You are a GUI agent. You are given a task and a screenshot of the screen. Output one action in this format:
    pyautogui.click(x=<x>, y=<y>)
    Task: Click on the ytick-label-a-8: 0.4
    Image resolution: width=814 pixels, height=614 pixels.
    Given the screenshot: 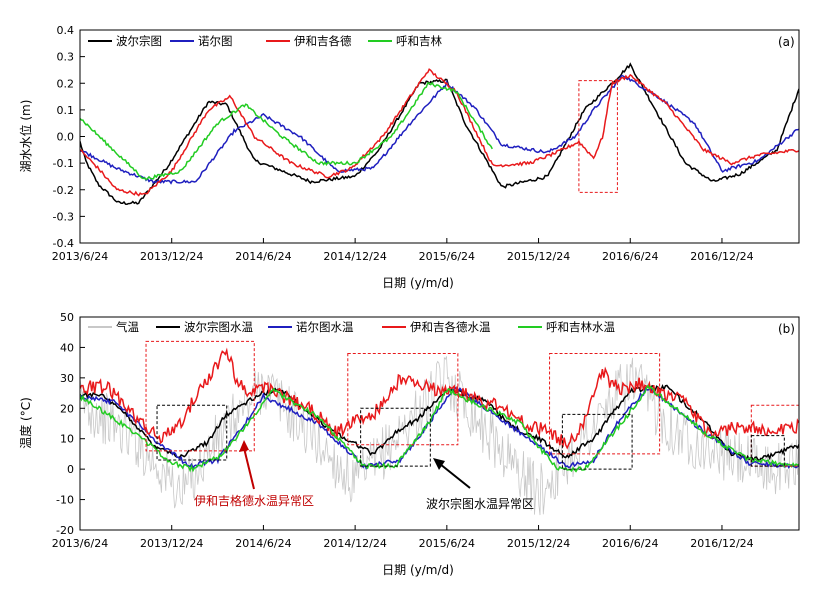 What is the action you would take?
    pyautogui.click(x=66, y=30)
    